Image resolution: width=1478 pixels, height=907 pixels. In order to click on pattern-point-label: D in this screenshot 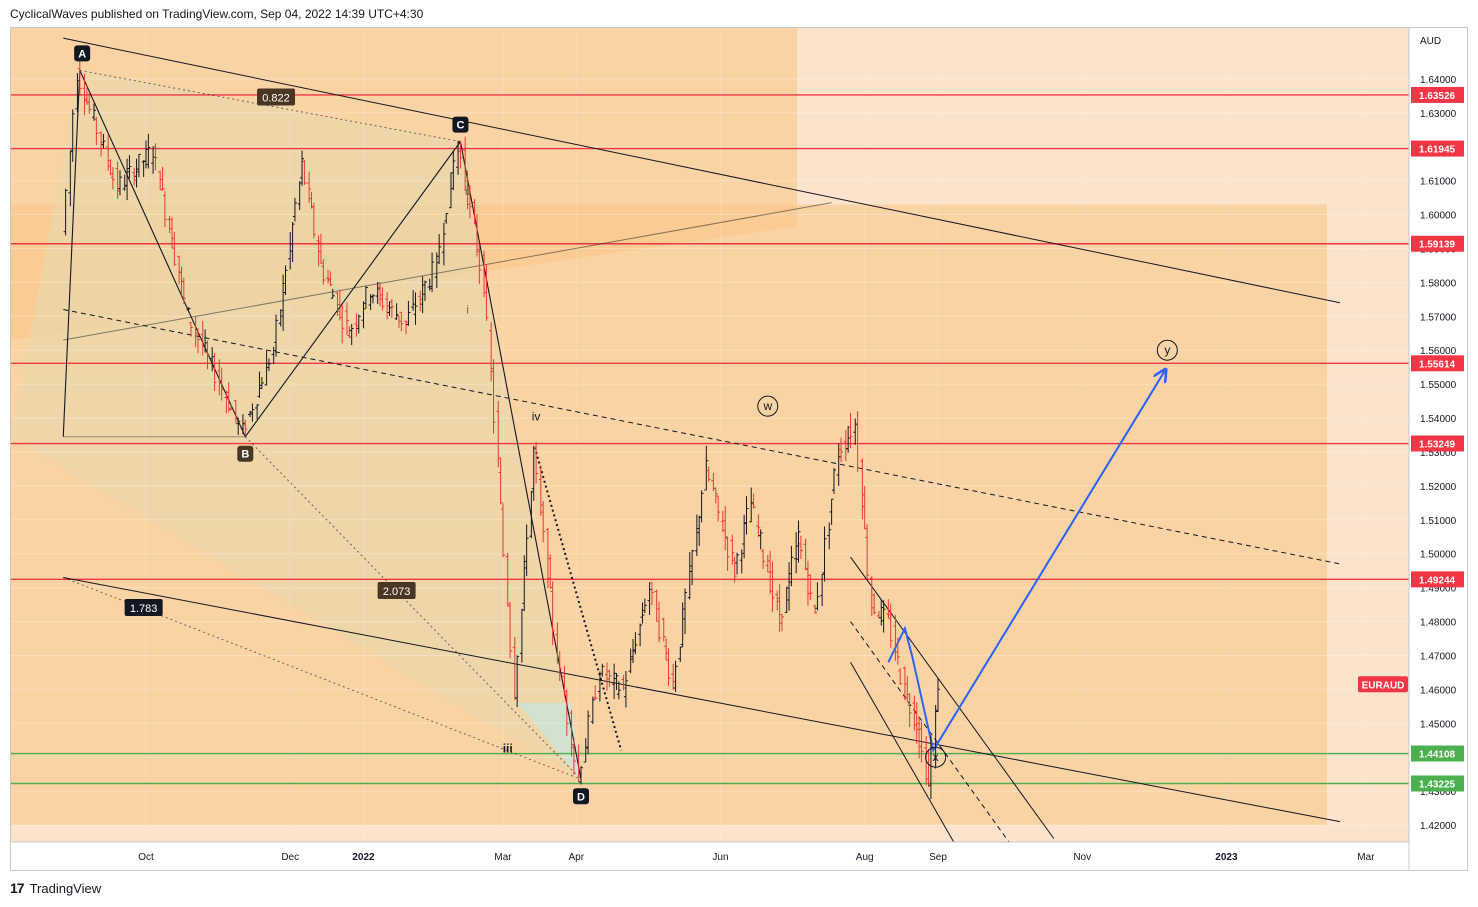, I will do `click(581, 797)`.